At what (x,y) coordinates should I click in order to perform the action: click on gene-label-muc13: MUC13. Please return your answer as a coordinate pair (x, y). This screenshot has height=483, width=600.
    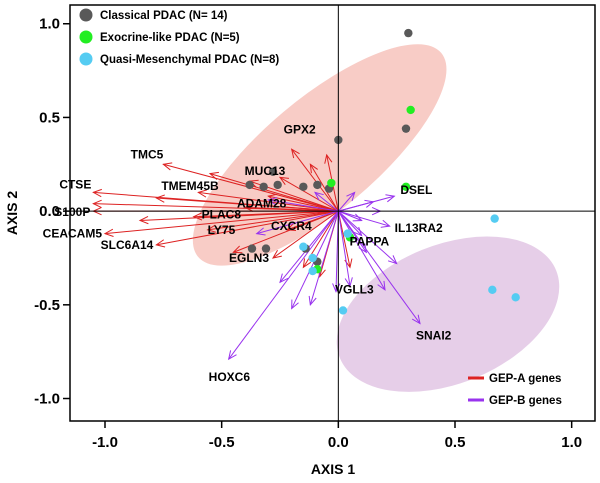
    Looking at the image, I should click on (265, 171).